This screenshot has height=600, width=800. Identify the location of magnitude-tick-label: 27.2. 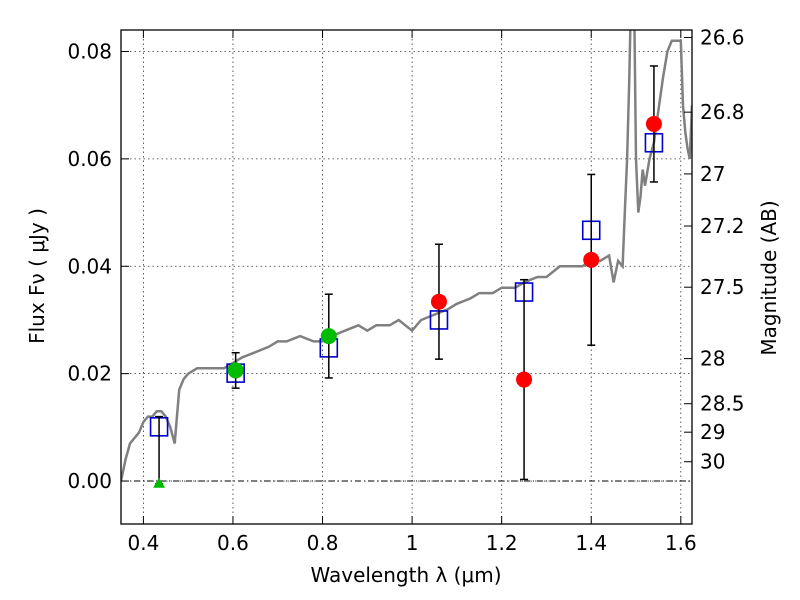
(722, 226).